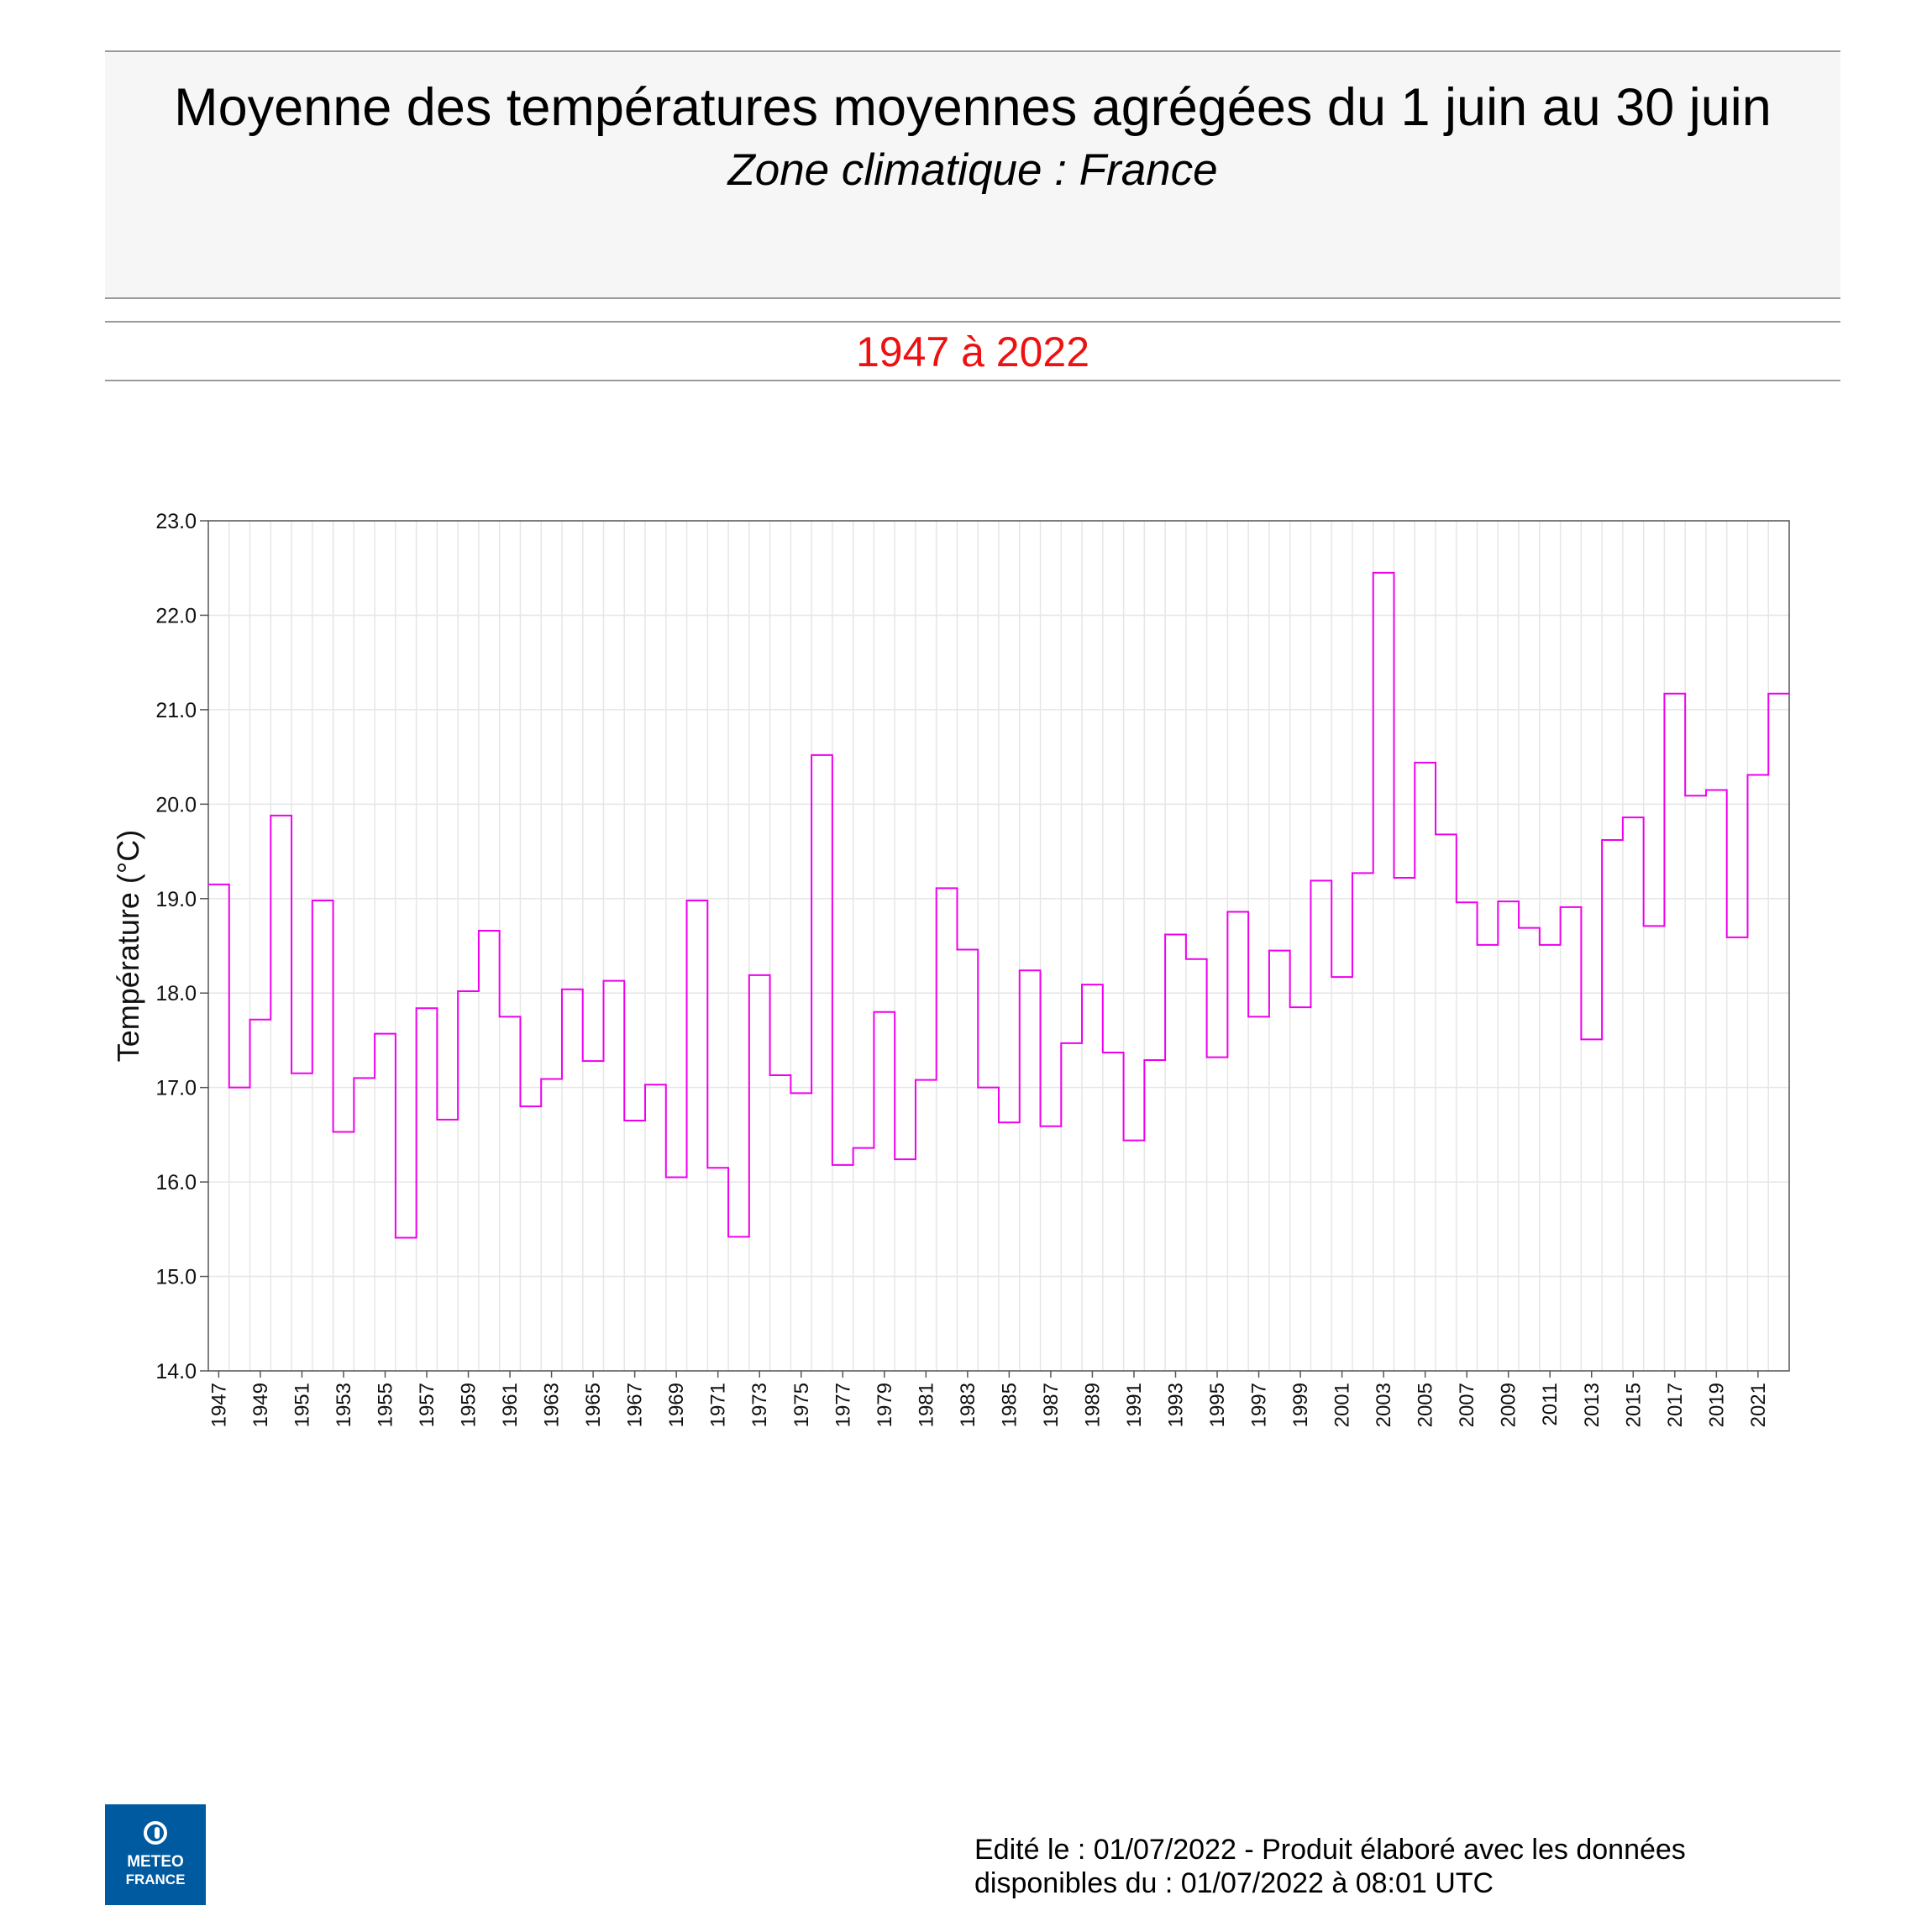 This screenshot has height=1932, width=1932. I want to click on logo-line-1: METEO, so click(155, 1862).